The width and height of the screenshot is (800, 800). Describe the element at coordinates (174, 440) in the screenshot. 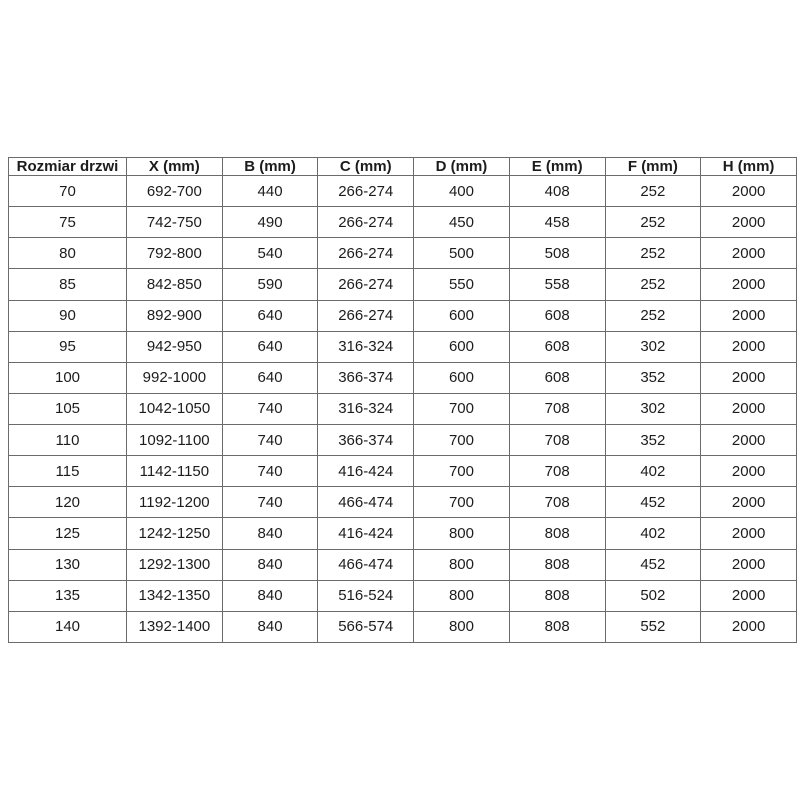

I see `table-cell: 1092-1100` at that location.